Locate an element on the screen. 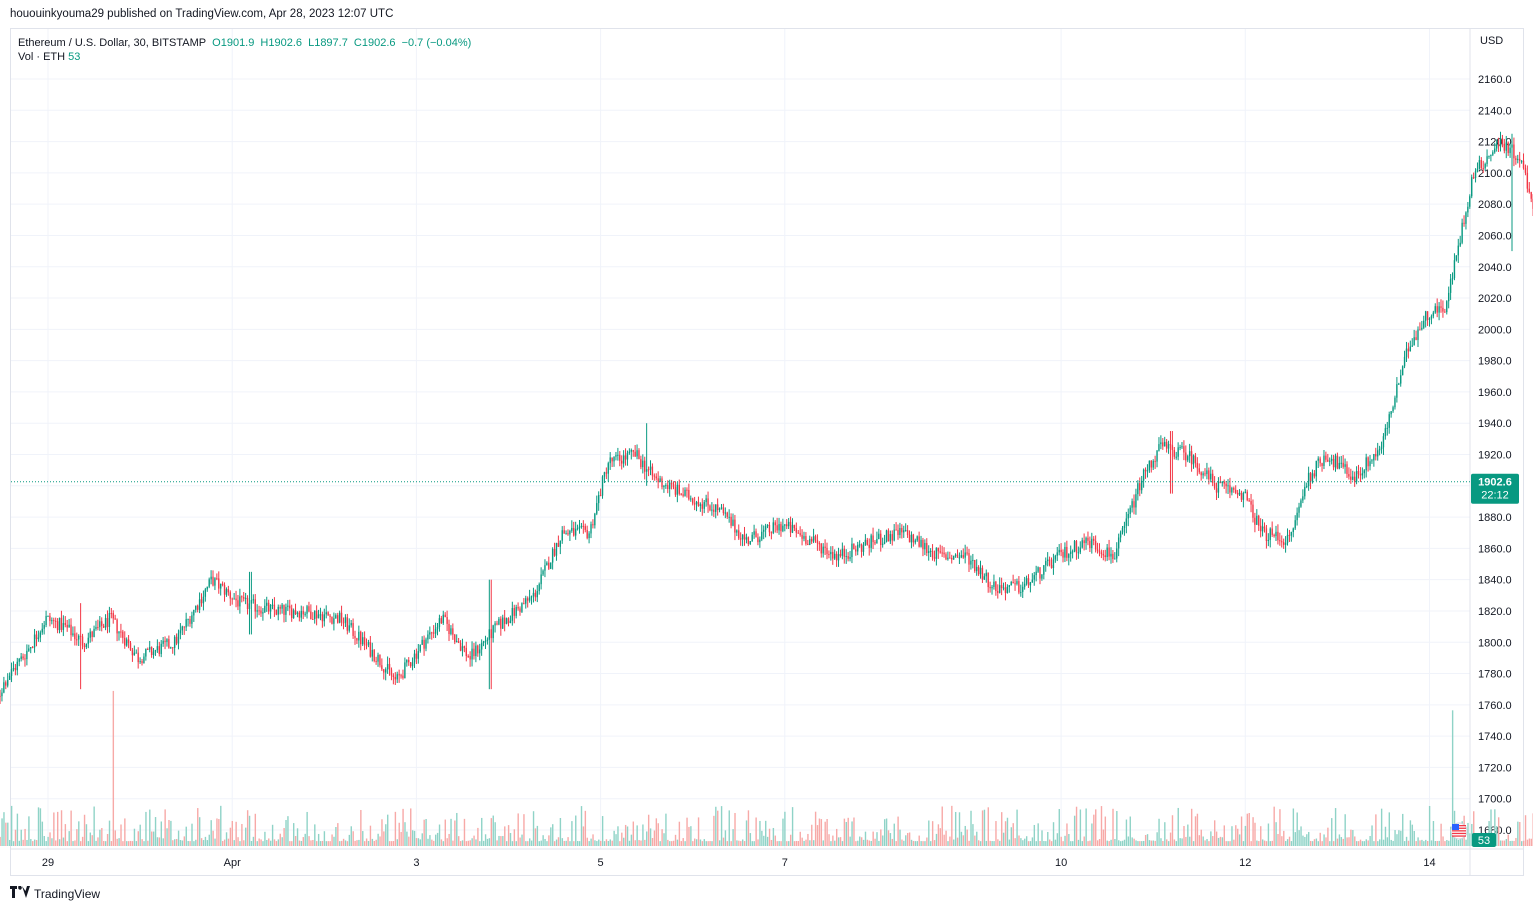  footer-brand: TradingView is located at coordinates (67, 893).